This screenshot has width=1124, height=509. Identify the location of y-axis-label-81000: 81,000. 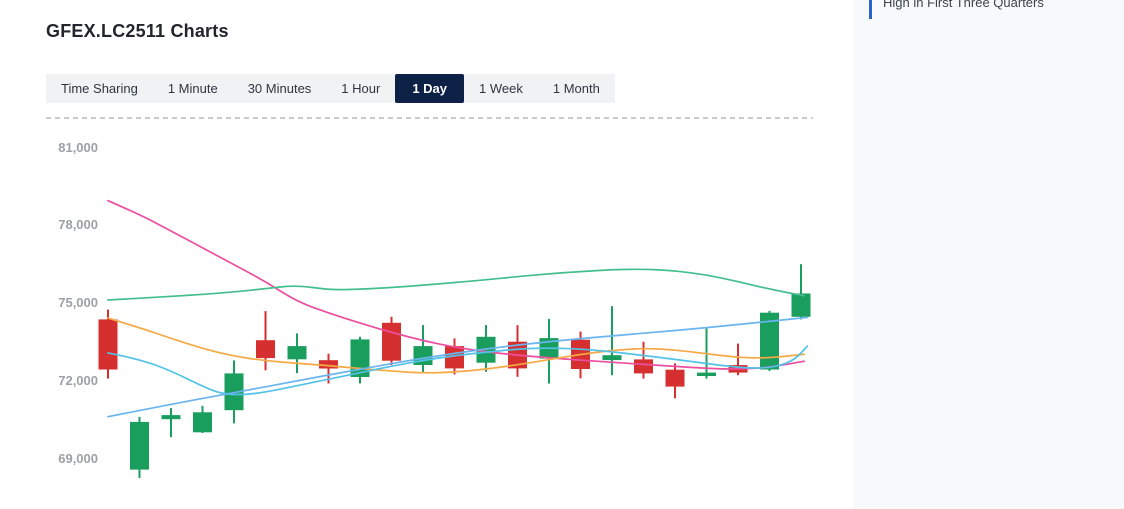
(78, 147).